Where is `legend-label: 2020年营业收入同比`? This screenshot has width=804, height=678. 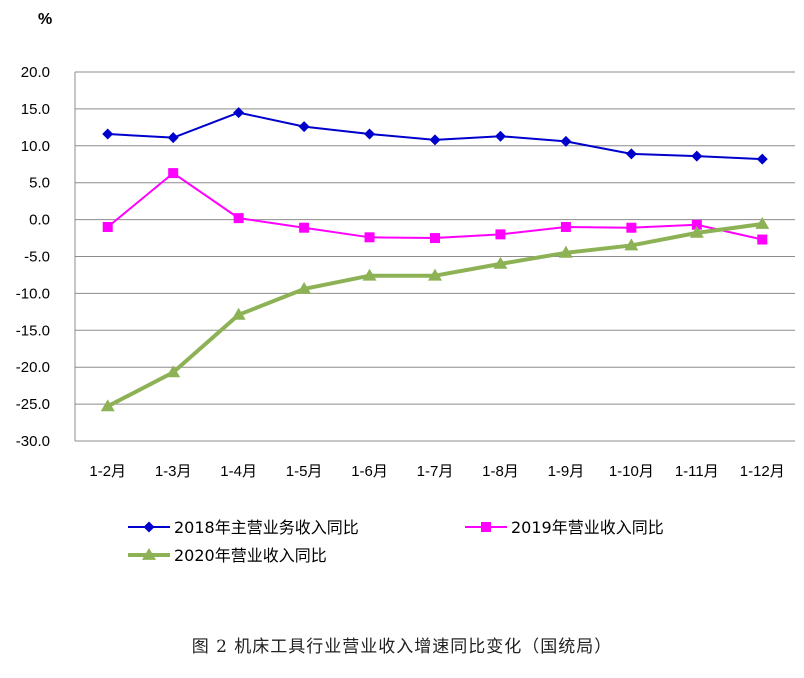 legend-label: 2020年营业收入同比 is located at coordinates (250, 555).